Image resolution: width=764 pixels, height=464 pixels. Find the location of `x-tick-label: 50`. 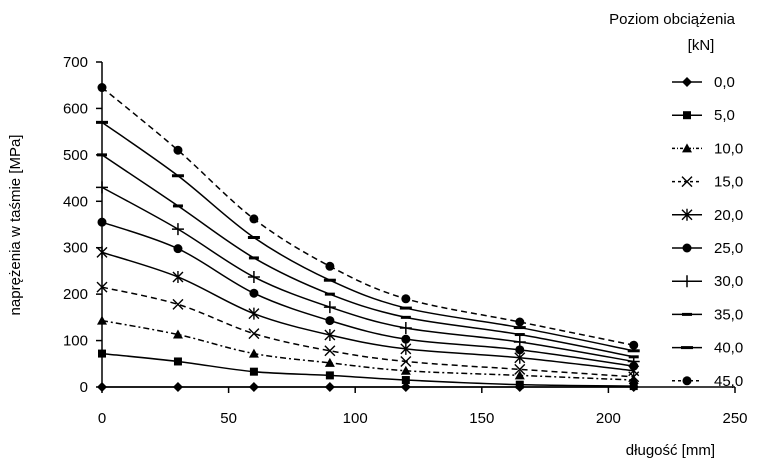

x-tick-label: 50 is located at coordinates (228, 418).